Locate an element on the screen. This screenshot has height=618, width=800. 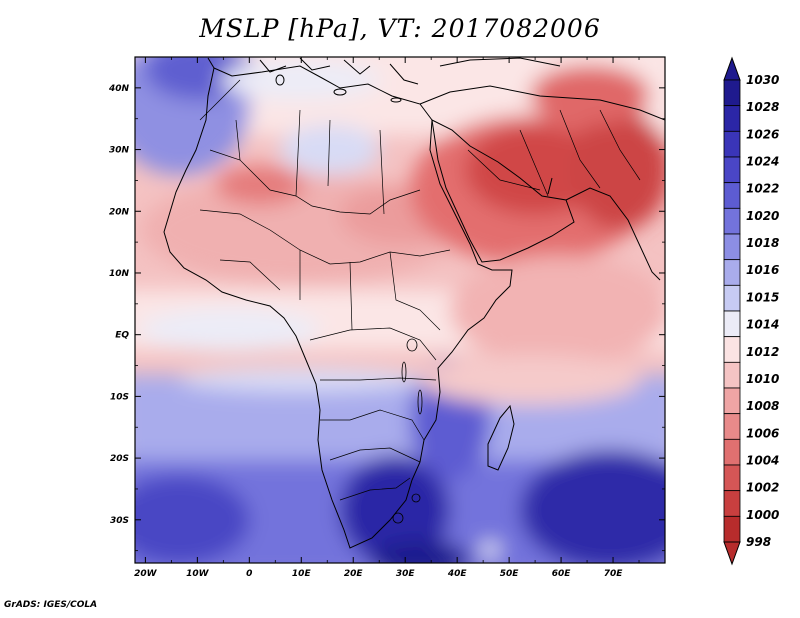
europe-coastline is located at coordinates (384, 71).